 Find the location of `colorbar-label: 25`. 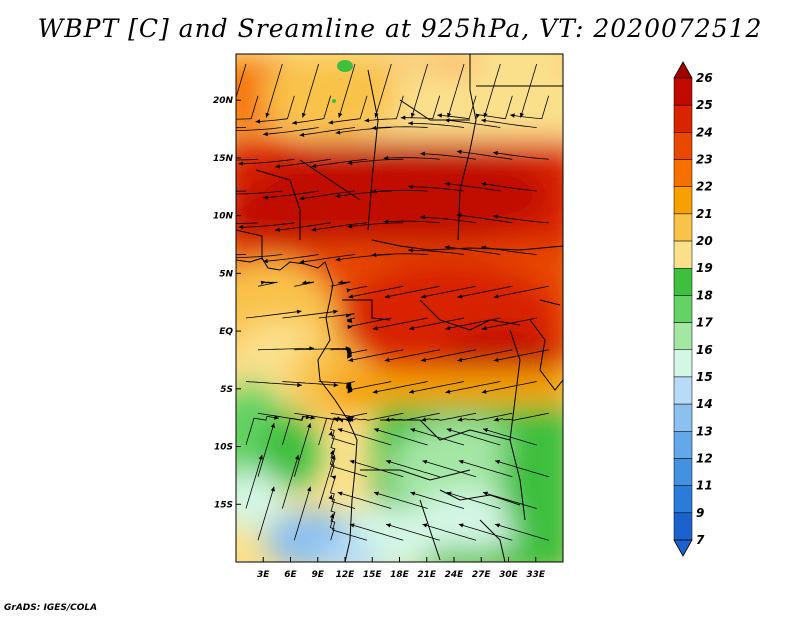

colorbar-label: 25 is located at coordinates (704, 105).